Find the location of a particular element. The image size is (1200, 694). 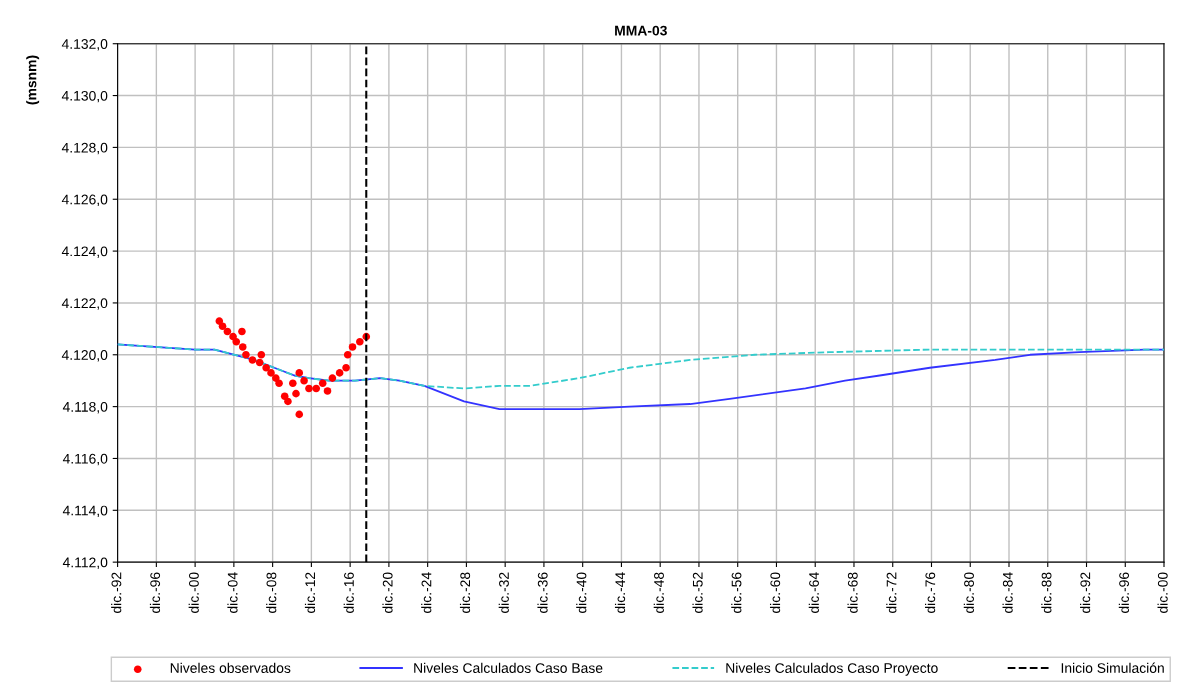

y-tick-label: 4.112,0 is located at coordinates (85, 563).